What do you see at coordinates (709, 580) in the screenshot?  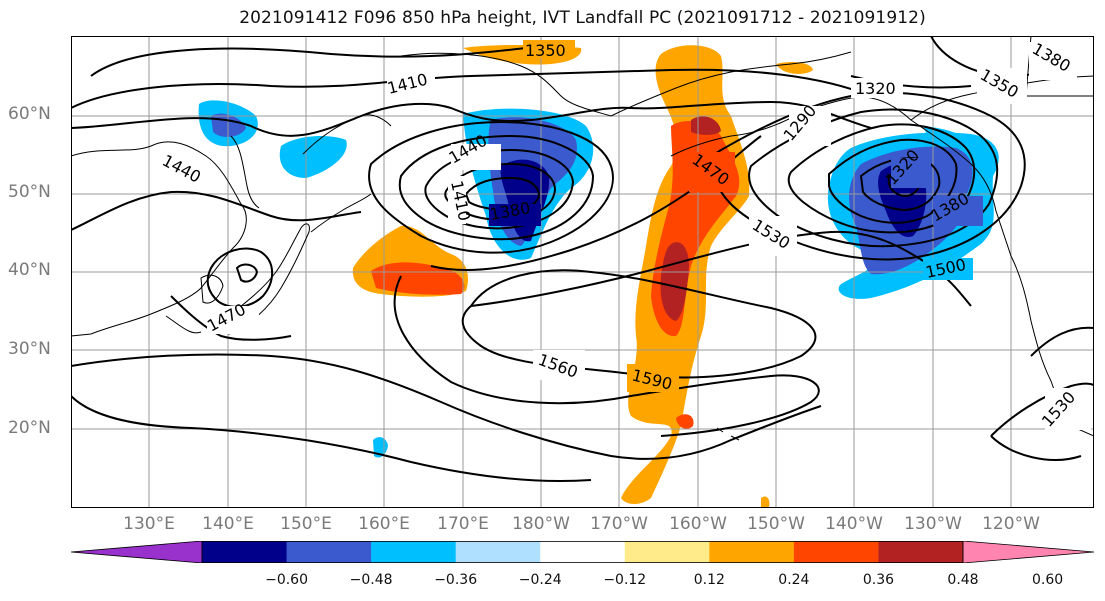 I see `colorbar-tick-label: 0.12` at bounding box center [709, 580].